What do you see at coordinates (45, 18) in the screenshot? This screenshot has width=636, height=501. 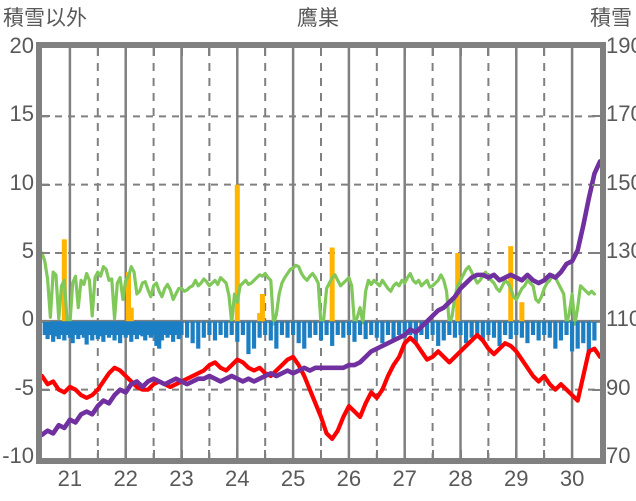 I see `left-axis-unit-label: 積雪以外` at bounding box center [45, 18].